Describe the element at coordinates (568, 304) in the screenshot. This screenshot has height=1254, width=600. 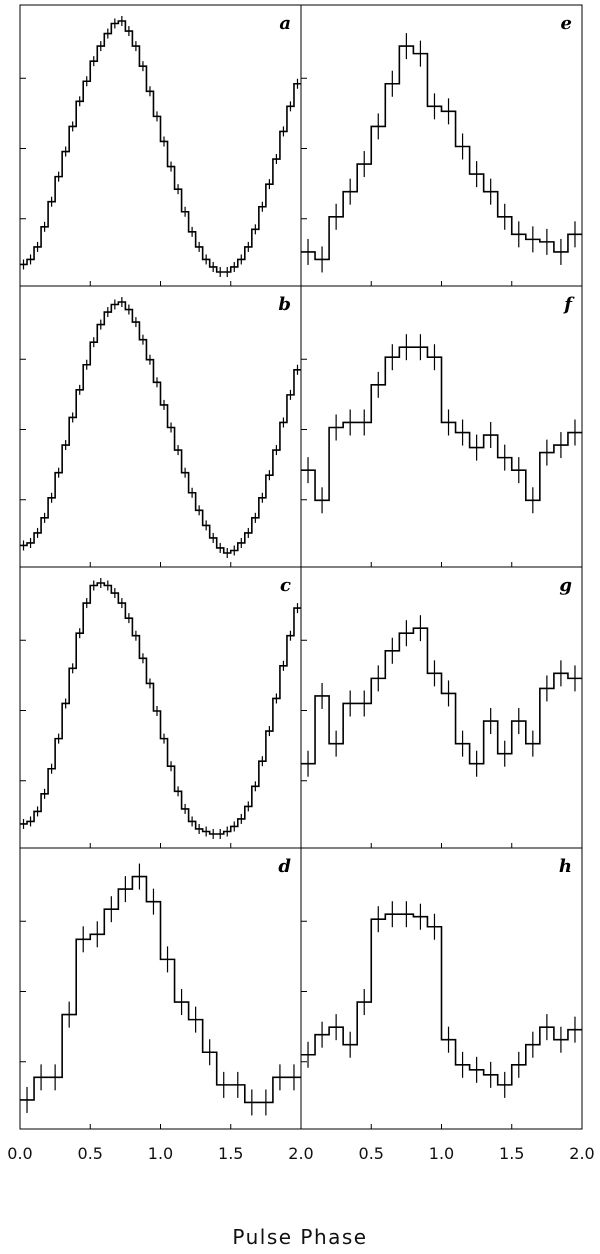
I see `panel-label-f: f` at that location.